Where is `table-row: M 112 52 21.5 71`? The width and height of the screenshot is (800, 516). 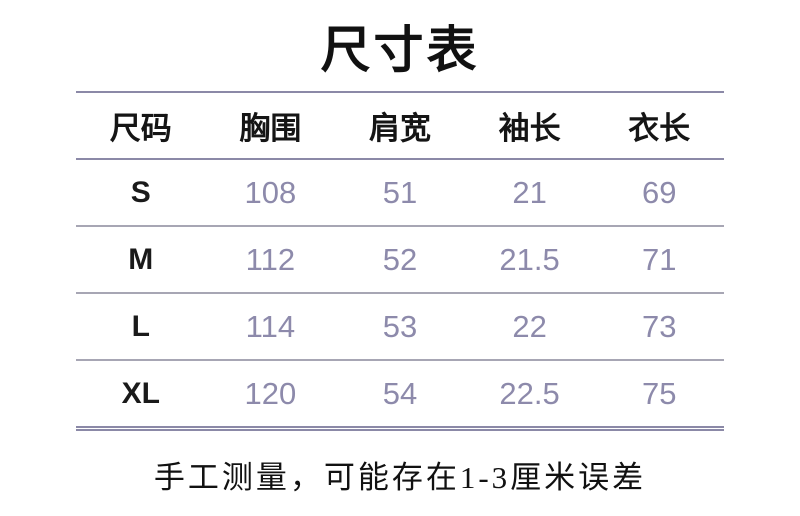
table-row: M 112 52 21.5 71 is located at coordinates (400, 260).